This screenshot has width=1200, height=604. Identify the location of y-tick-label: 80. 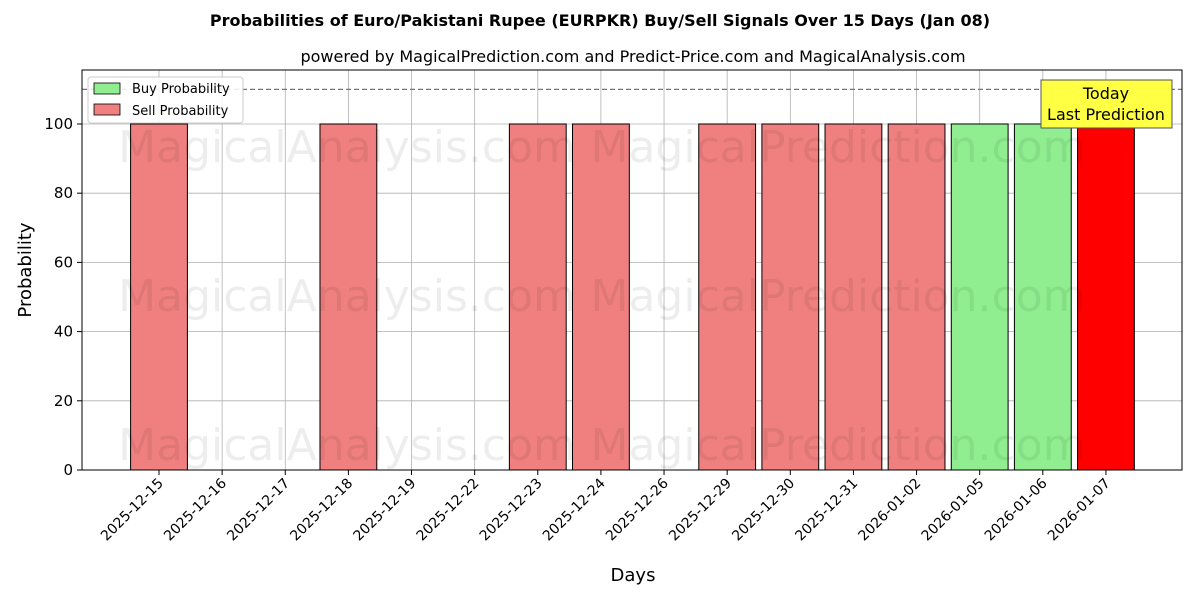
(63, 193).